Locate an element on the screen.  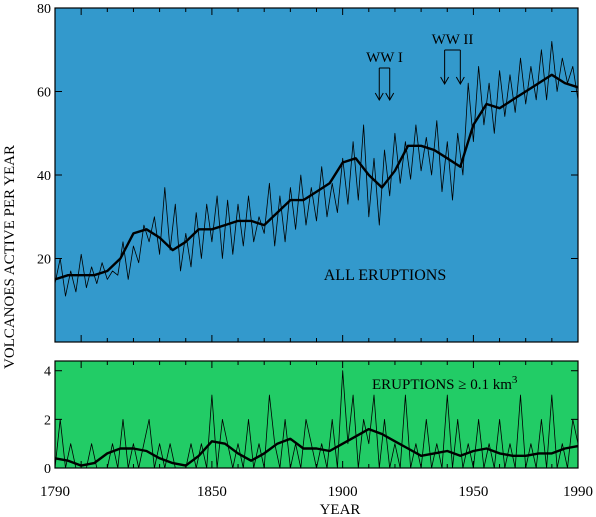
all-eruptions-annotation: ALL ERUPTIONS is located at coordinates (385, 275).